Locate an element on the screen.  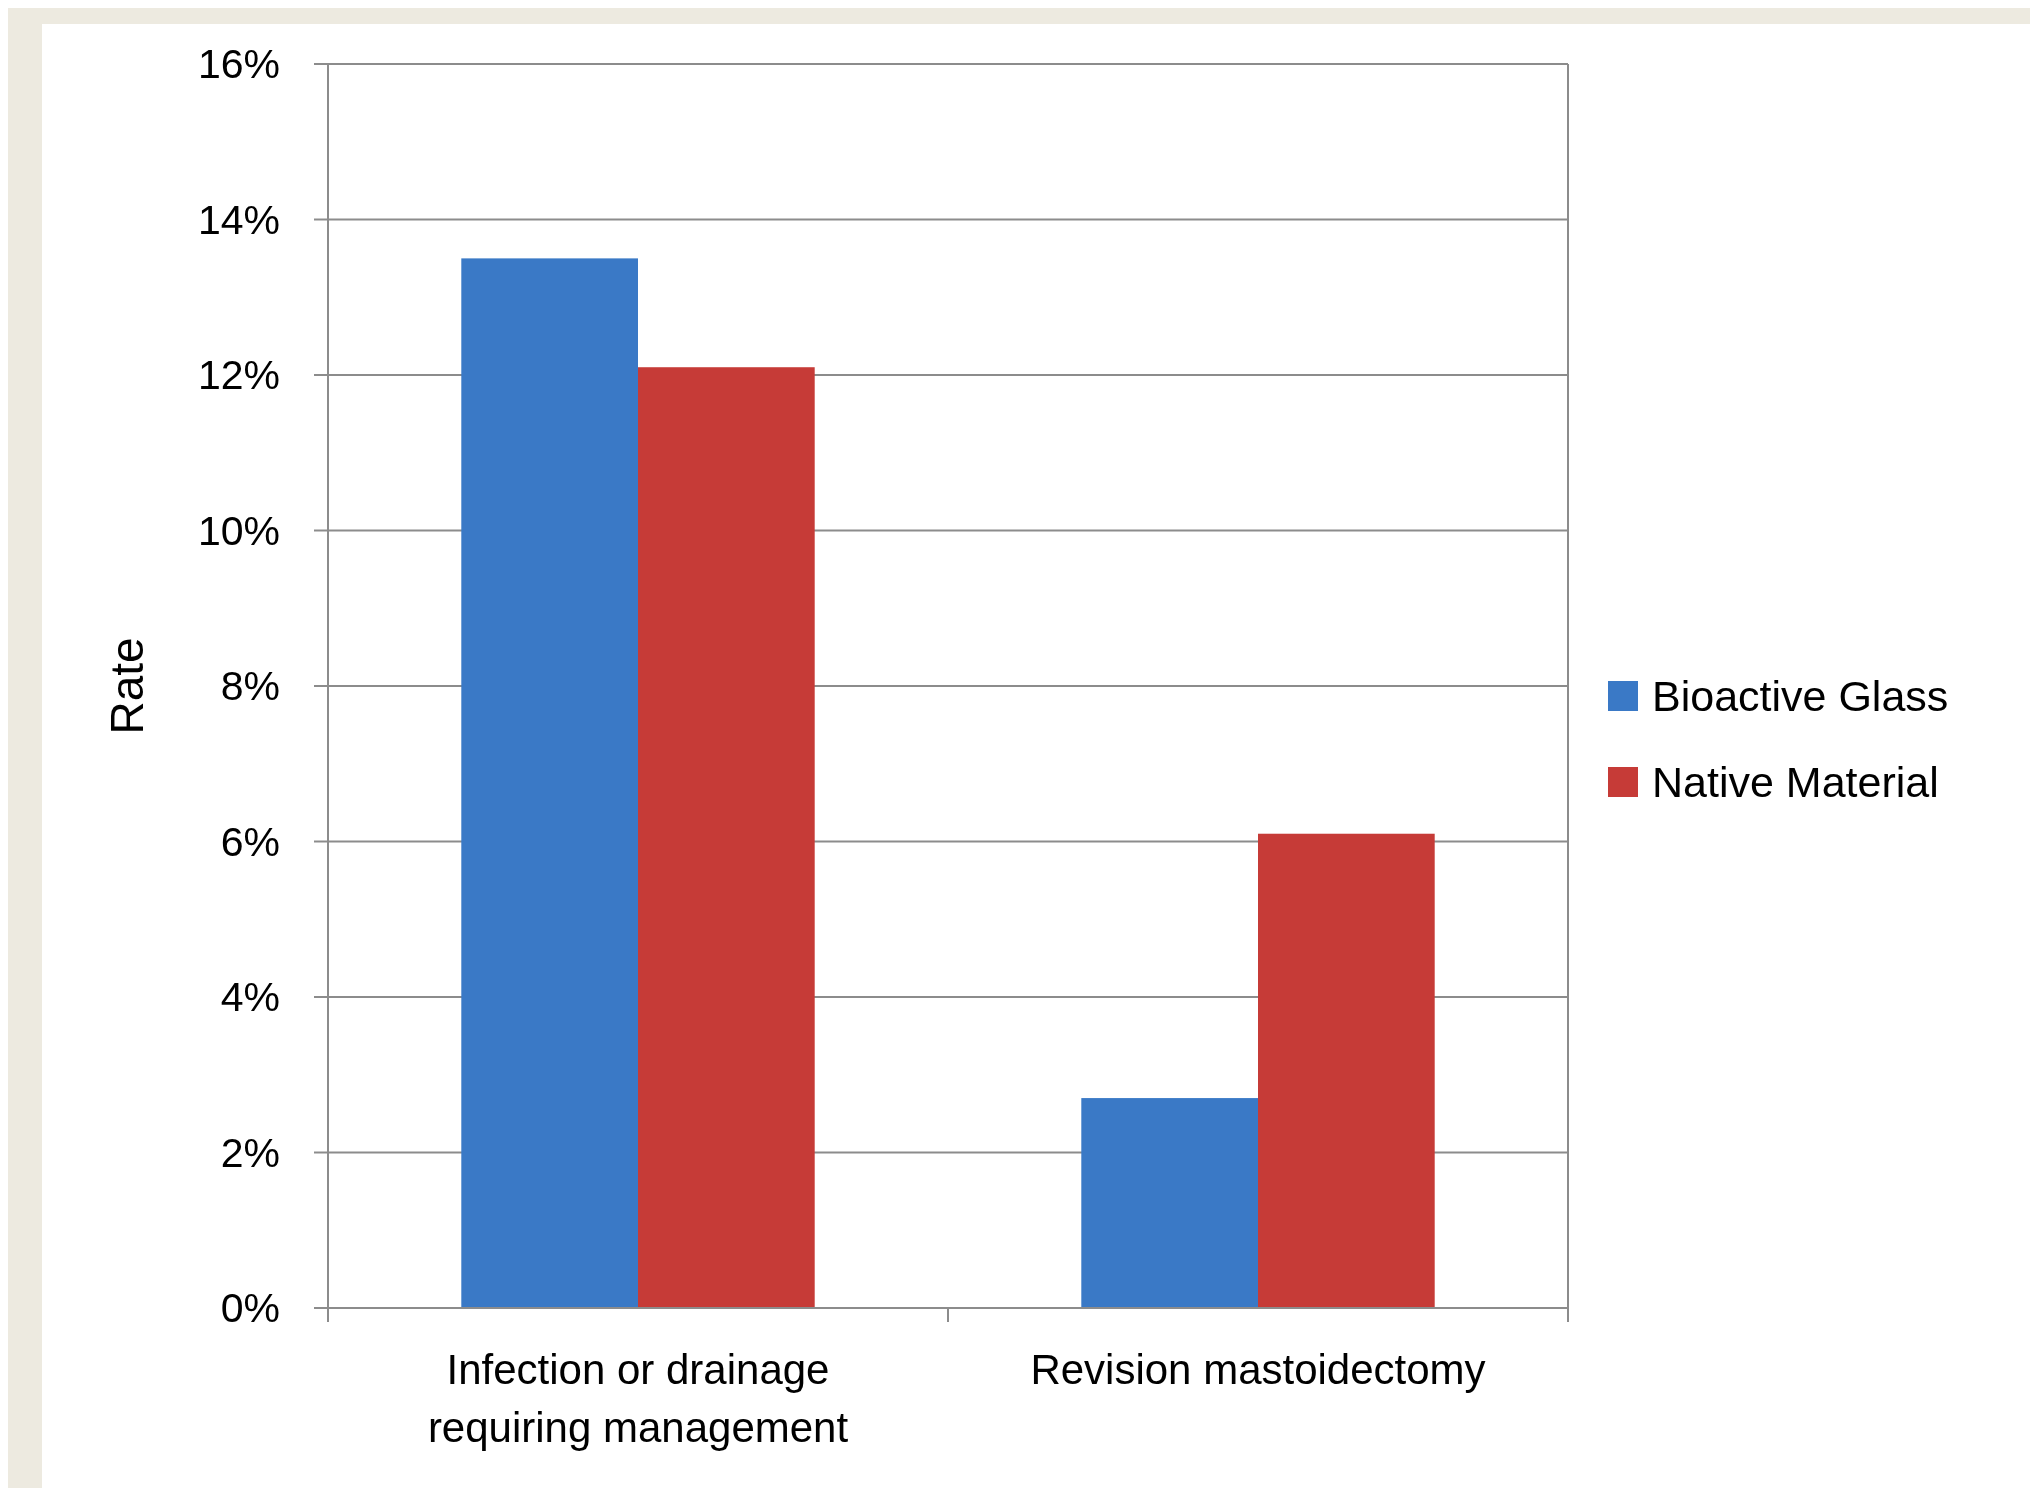
y-tick-label: 2% is located at coordinates (250, 1152).